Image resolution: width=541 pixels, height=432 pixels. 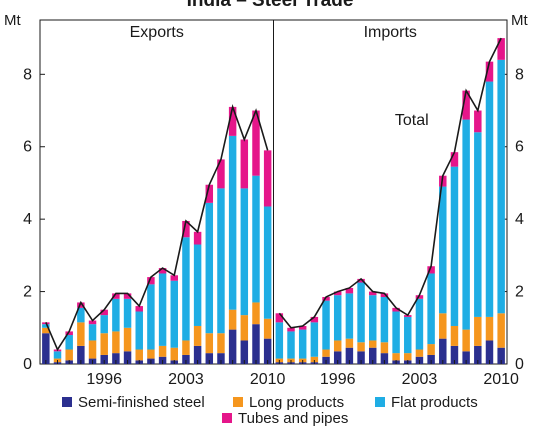 What do you see at coordinates (12, 20) in the screenshot?
I see `left-unit-label: Mt` at bounding box center [12, 20].